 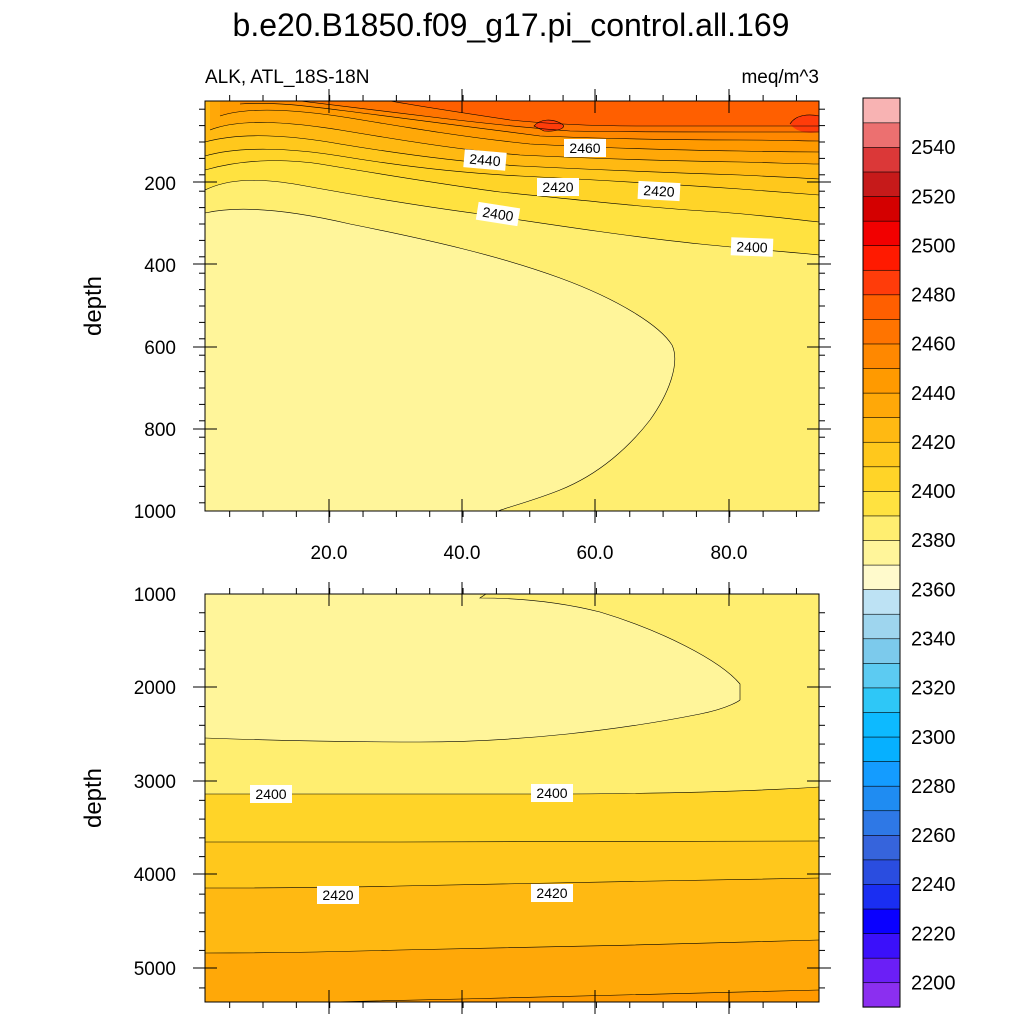 What do you see at coordinates (933, 541) in the screenshot?
I see `colorbar-tick-label: 2380` at bounding box center [933, 541].